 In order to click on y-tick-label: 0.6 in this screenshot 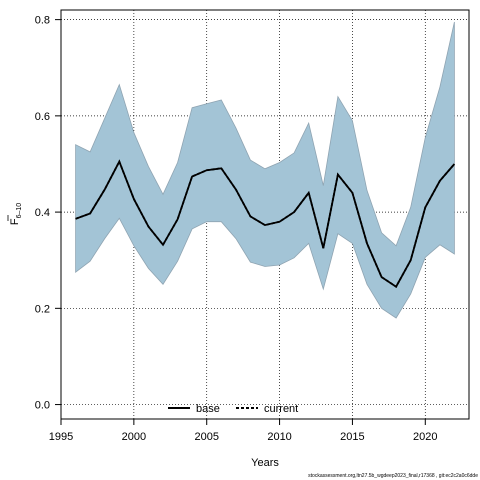, I will do `click(42, 117)`.